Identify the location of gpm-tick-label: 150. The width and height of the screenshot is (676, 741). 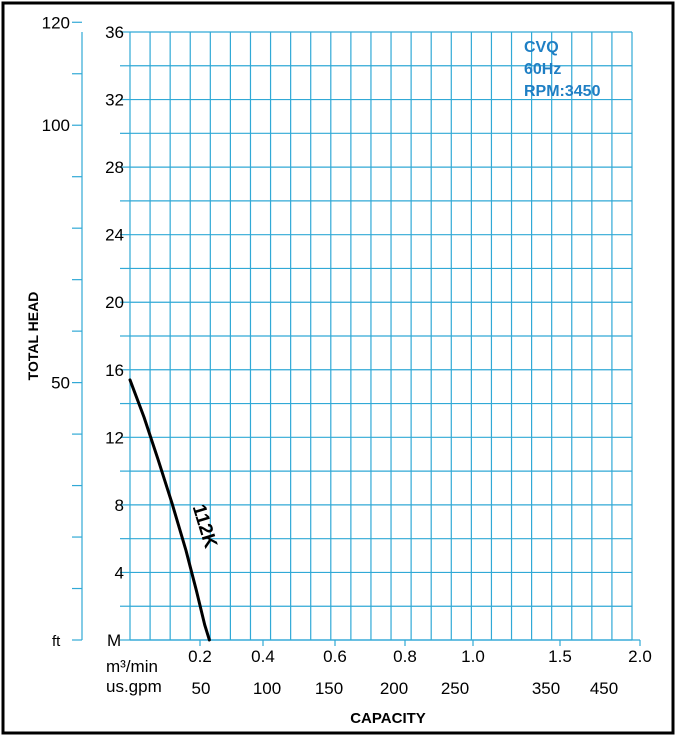
(329, 688).